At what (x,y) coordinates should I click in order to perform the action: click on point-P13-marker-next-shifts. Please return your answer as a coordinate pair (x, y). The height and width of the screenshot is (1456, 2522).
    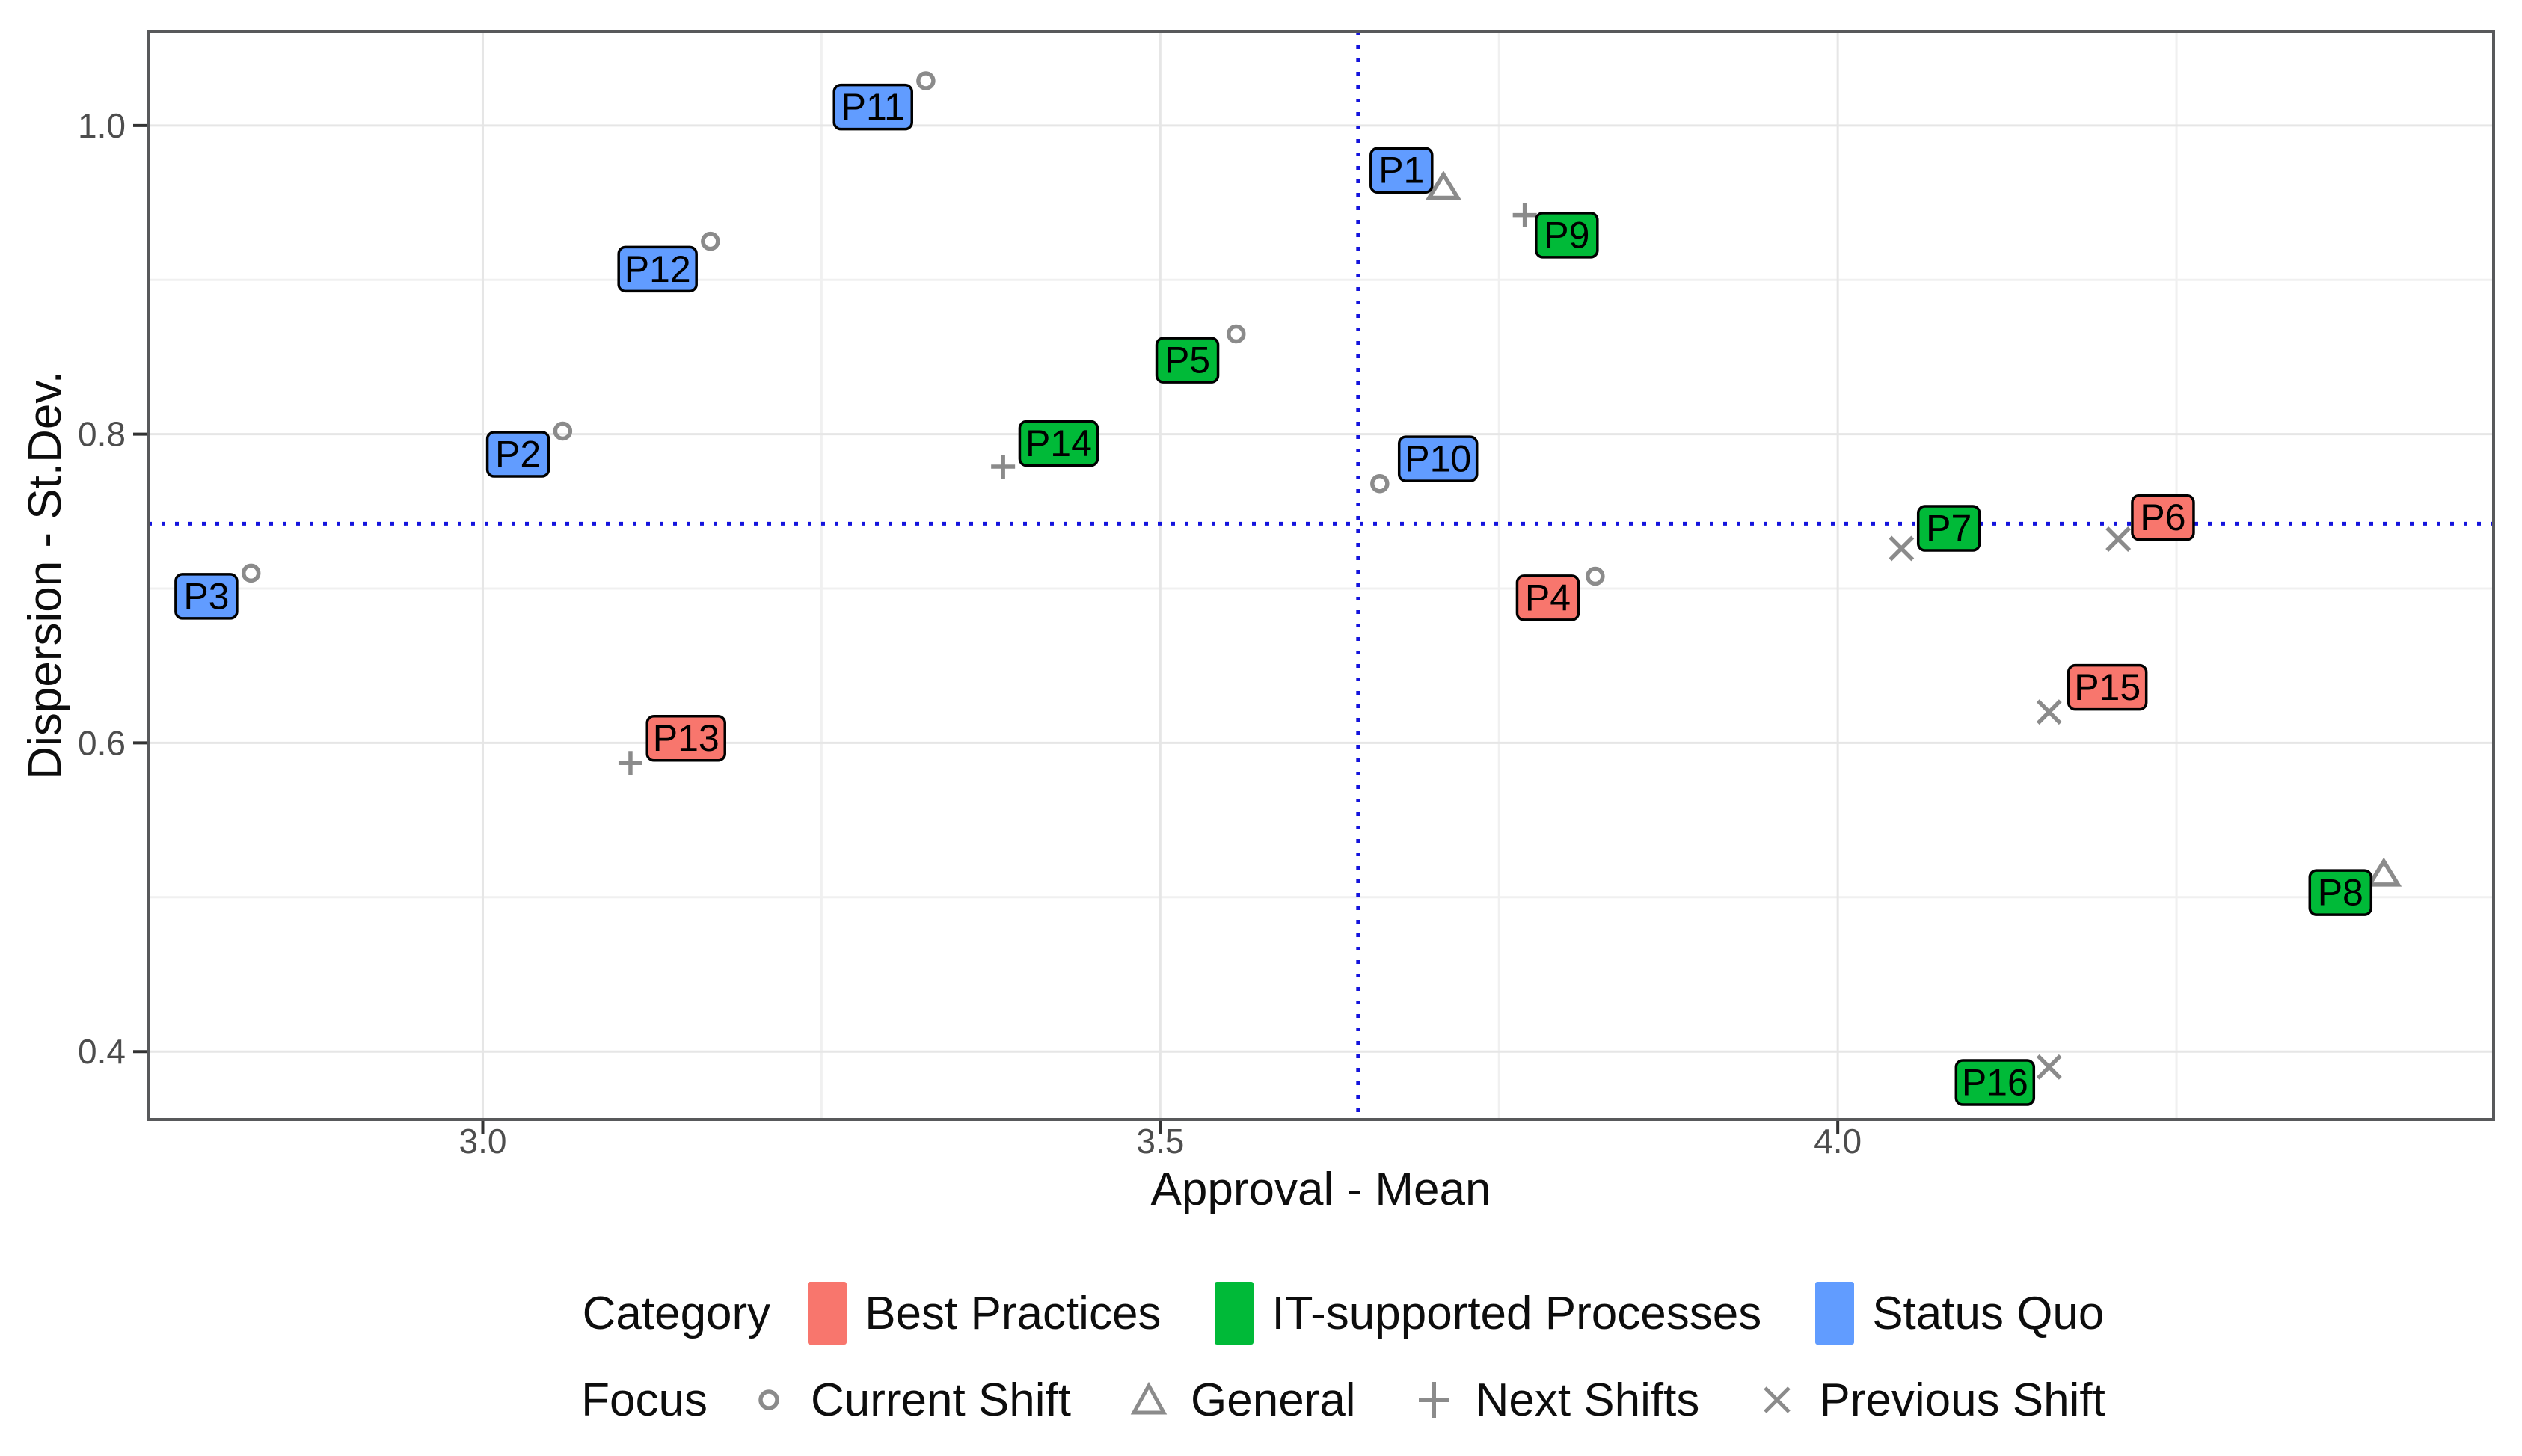
    Looking at the image, I should click on (630, 763).